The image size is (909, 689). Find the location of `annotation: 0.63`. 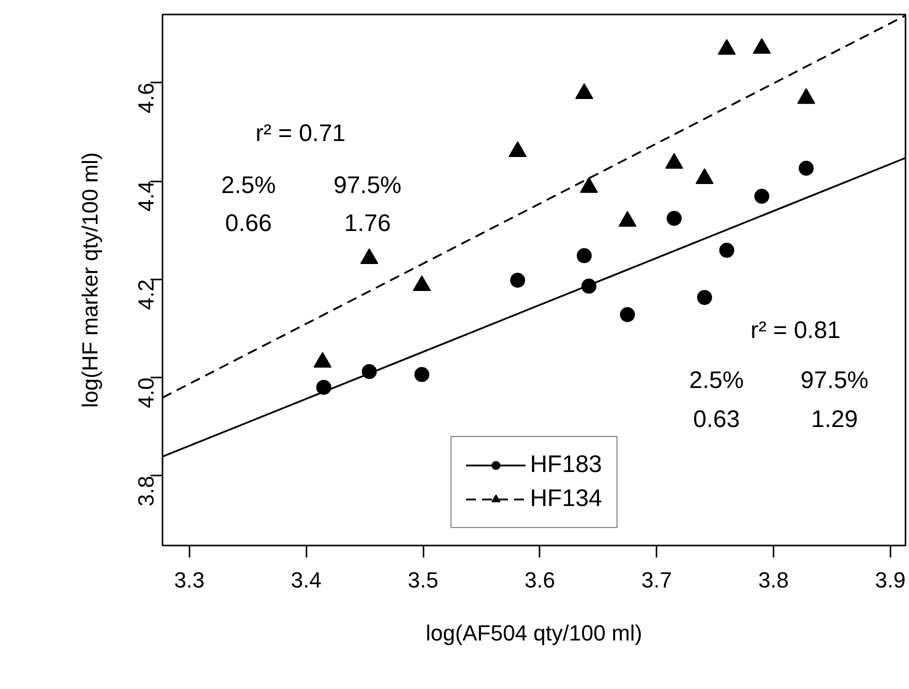

annotation: 0.63 is located at coordinates (716, 419).